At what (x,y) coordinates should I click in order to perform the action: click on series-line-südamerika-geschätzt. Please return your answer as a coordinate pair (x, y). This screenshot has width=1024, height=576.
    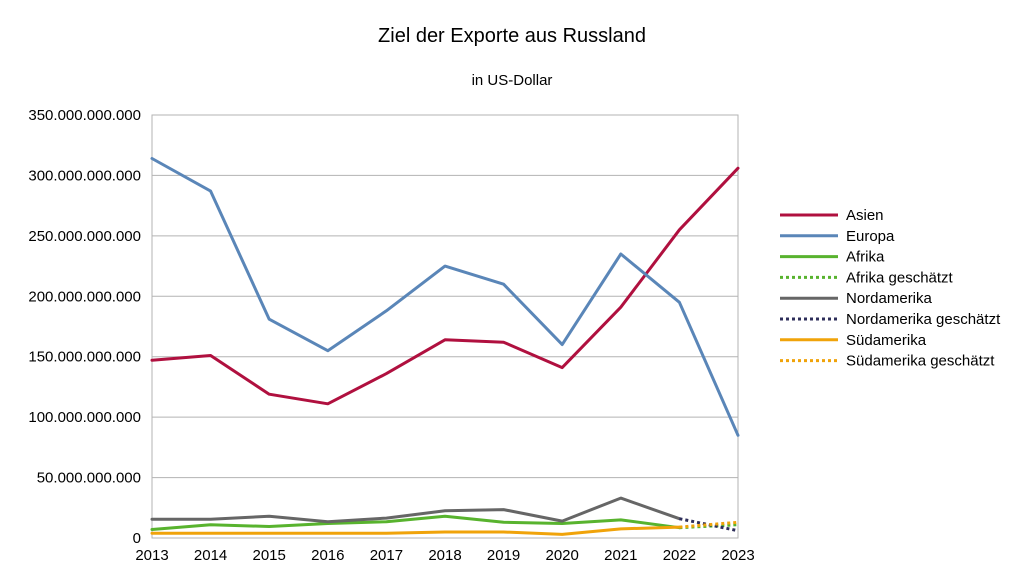
    Looking at the image, I should click on (709, 524).